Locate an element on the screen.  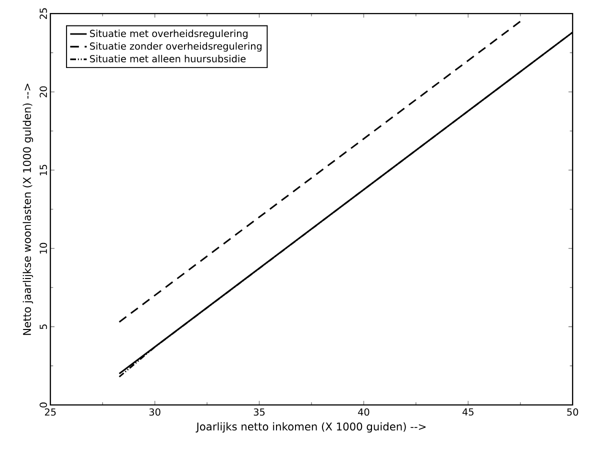
y-tick-label: 15 is located at coordinates (43, 169).